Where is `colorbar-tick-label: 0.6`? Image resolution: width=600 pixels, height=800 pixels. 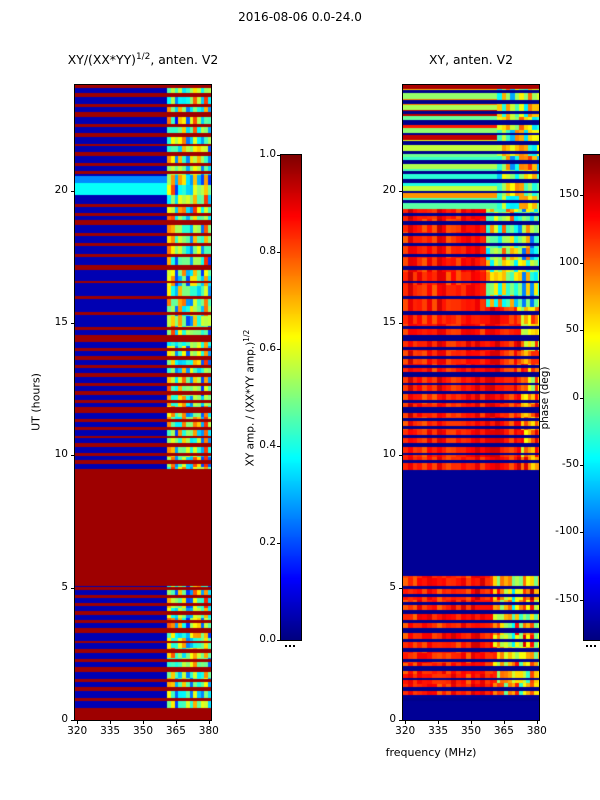
colorbar-tick-label: 0.6 is located at coordinates (267, 348).